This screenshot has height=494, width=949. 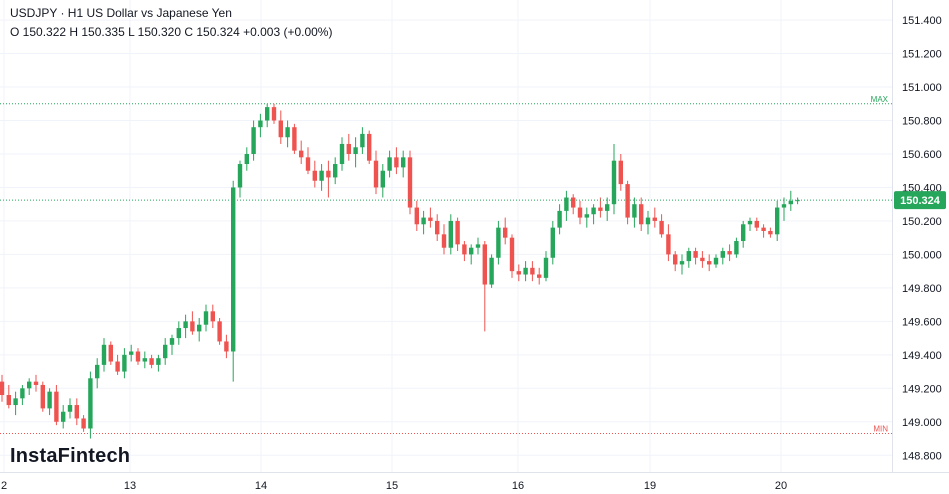 I want to click on price-tick-label: 148.800, so click(x=922, y=456).